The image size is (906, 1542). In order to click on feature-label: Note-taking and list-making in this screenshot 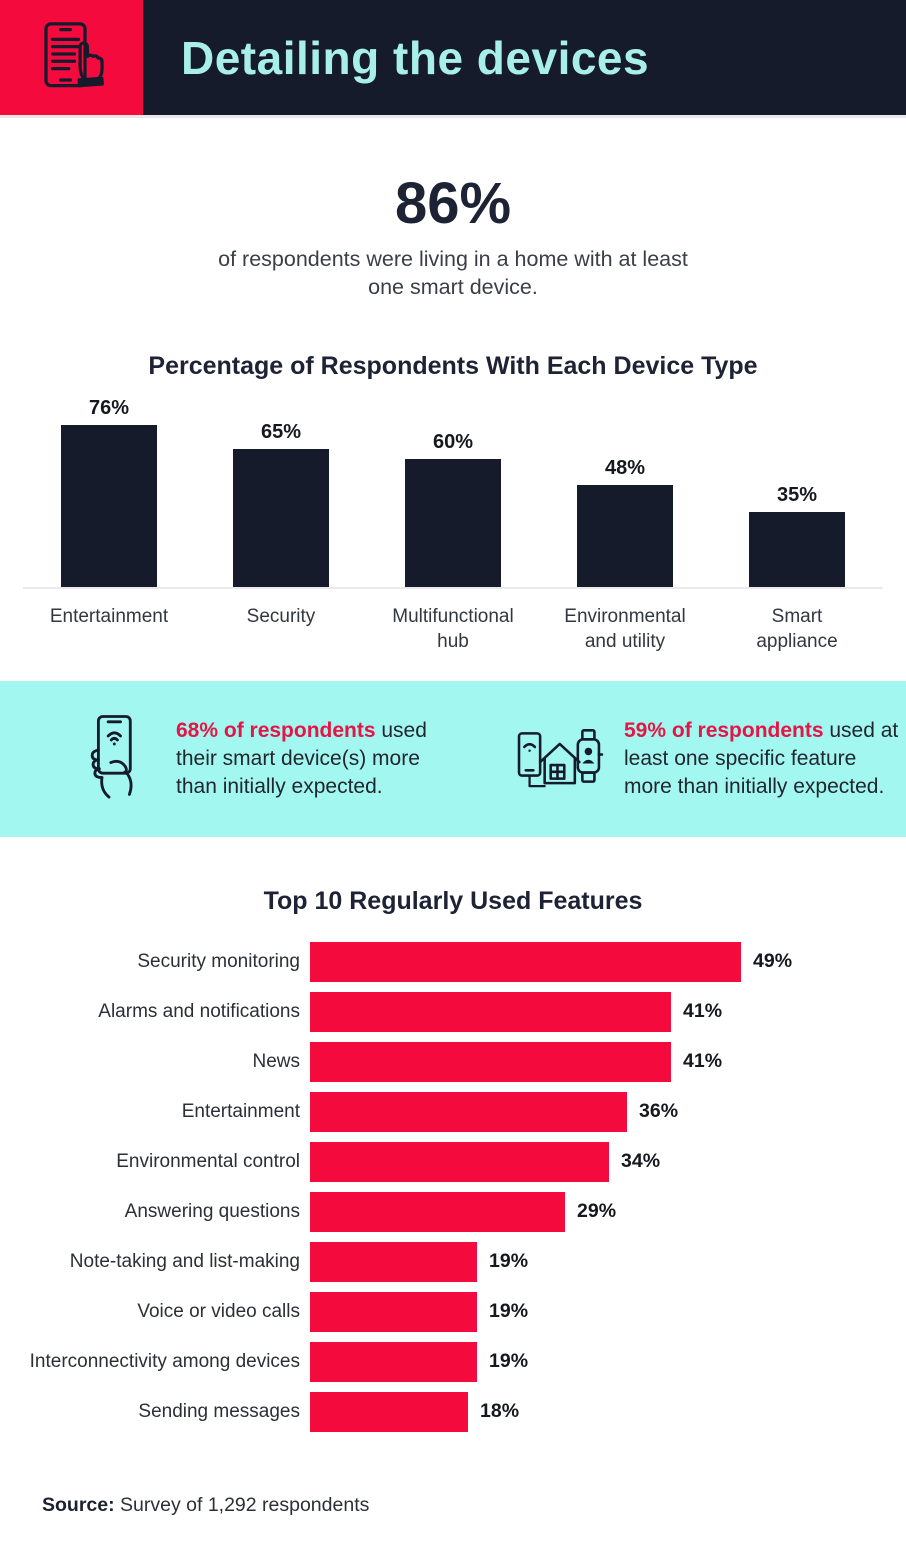, I will do `click(184, 1261)`.